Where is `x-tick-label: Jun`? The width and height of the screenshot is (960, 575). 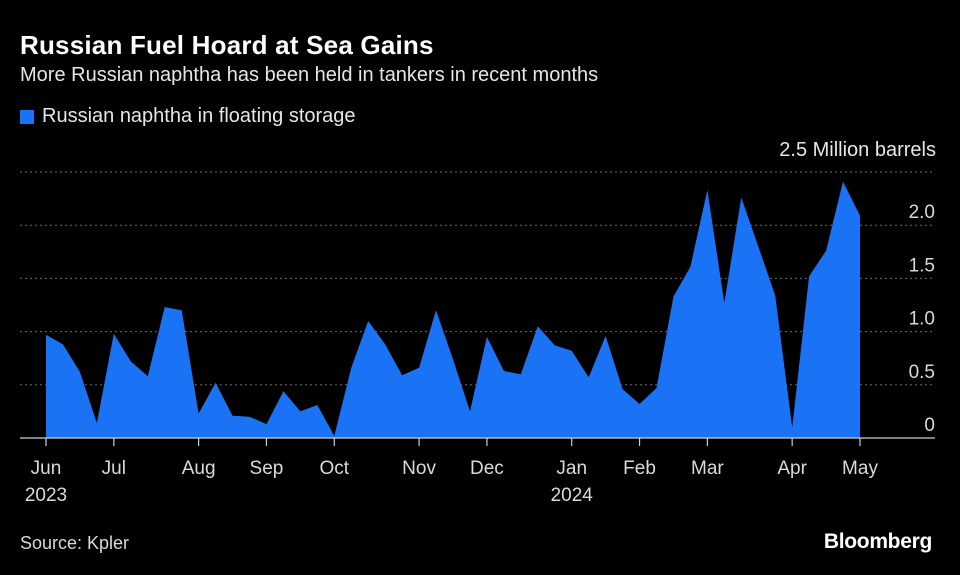 x-tick-label: Jun is located at coordinates (46, 468).